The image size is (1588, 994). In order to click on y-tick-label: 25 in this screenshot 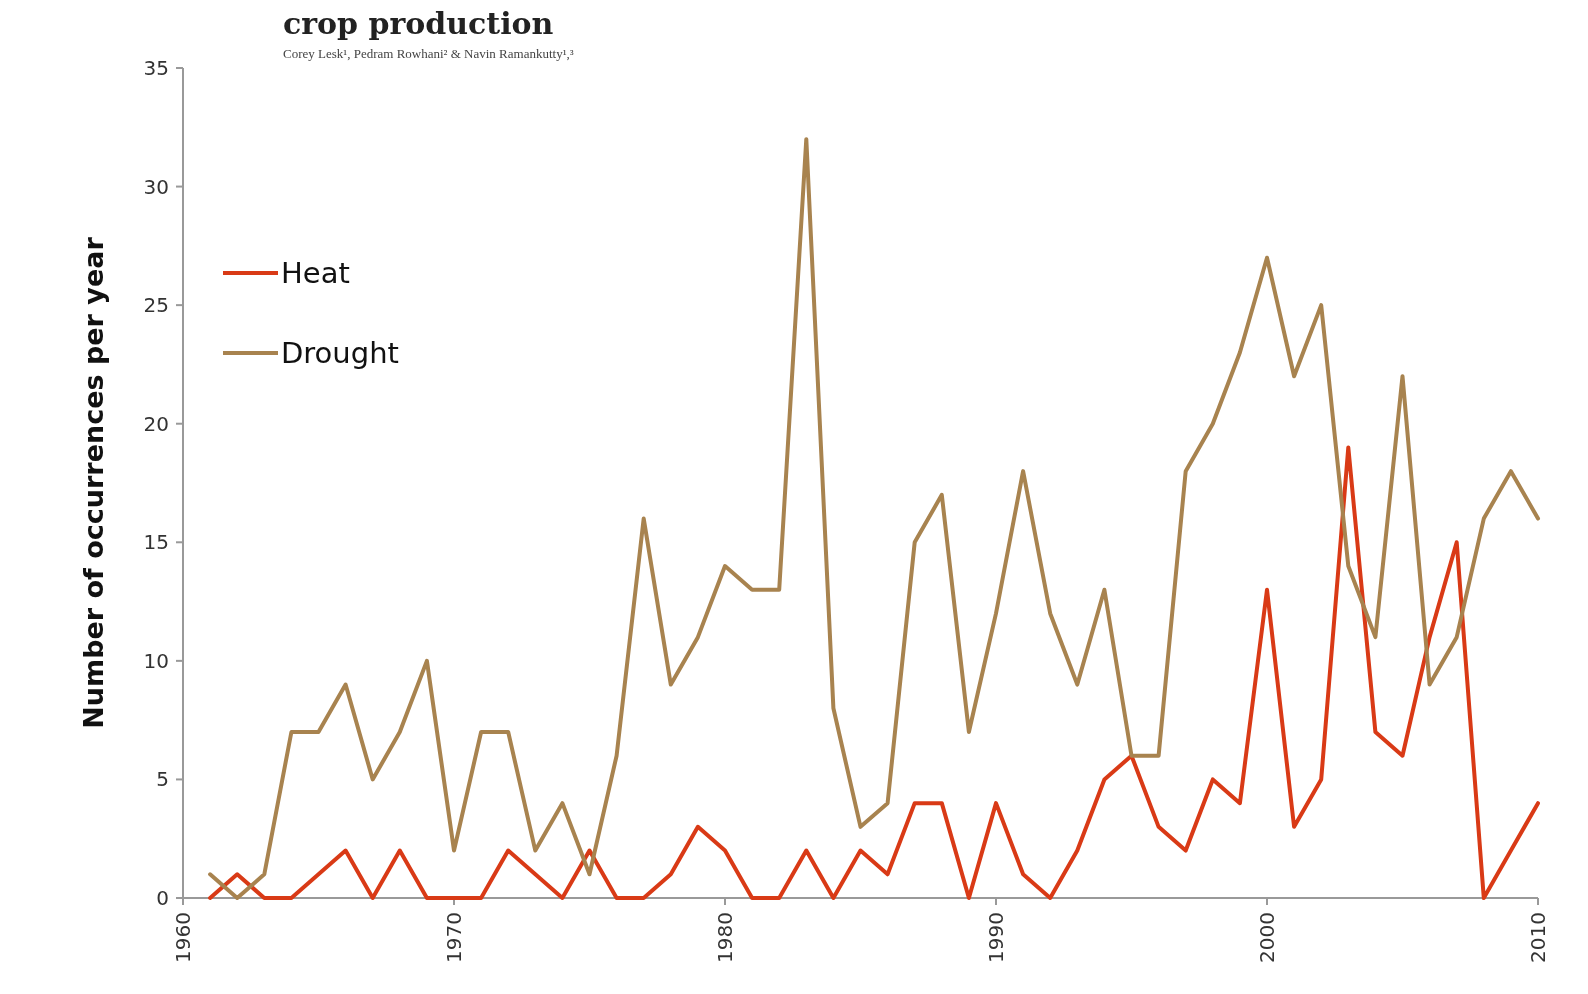, I will do `click(156, 305)`.